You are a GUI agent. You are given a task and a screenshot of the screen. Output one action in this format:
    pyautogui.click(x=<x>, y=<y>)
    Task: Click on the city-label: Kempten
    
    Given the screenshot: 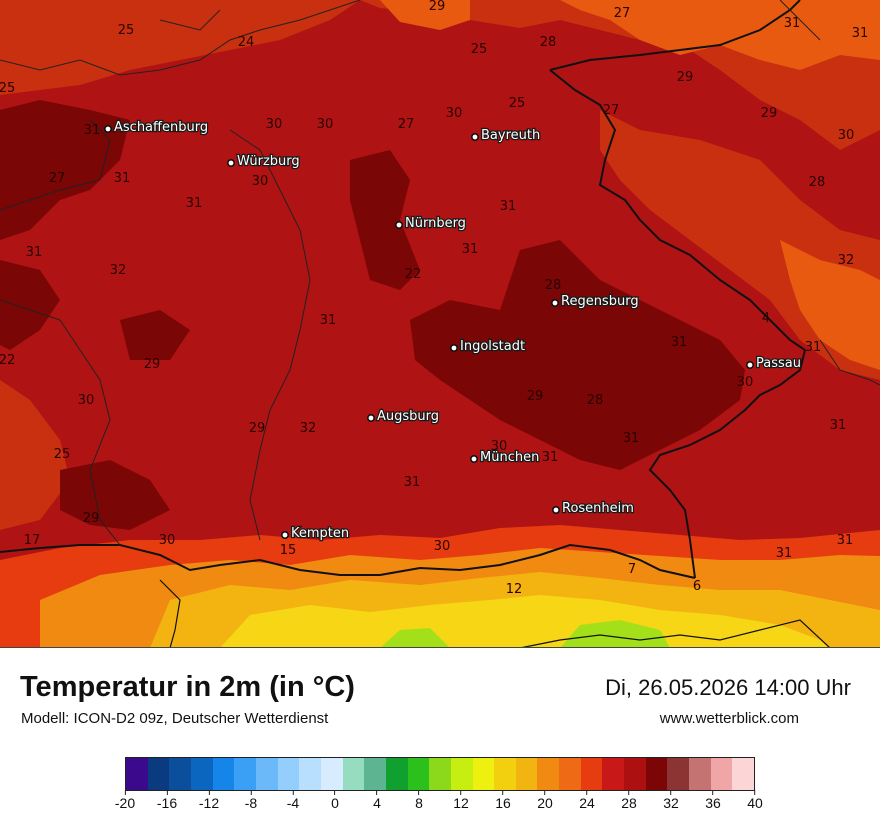 What is the action you would take?
    pyautogui.click(x=320, y=533)
    